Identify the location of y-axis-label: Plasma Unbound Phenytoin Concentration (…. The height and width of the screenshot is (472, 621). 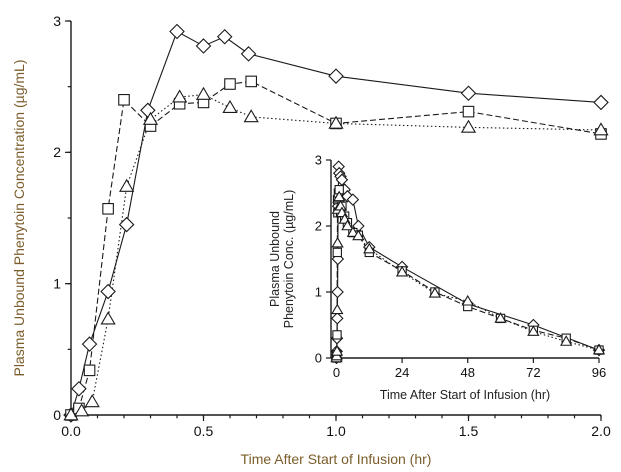
(19, 217).